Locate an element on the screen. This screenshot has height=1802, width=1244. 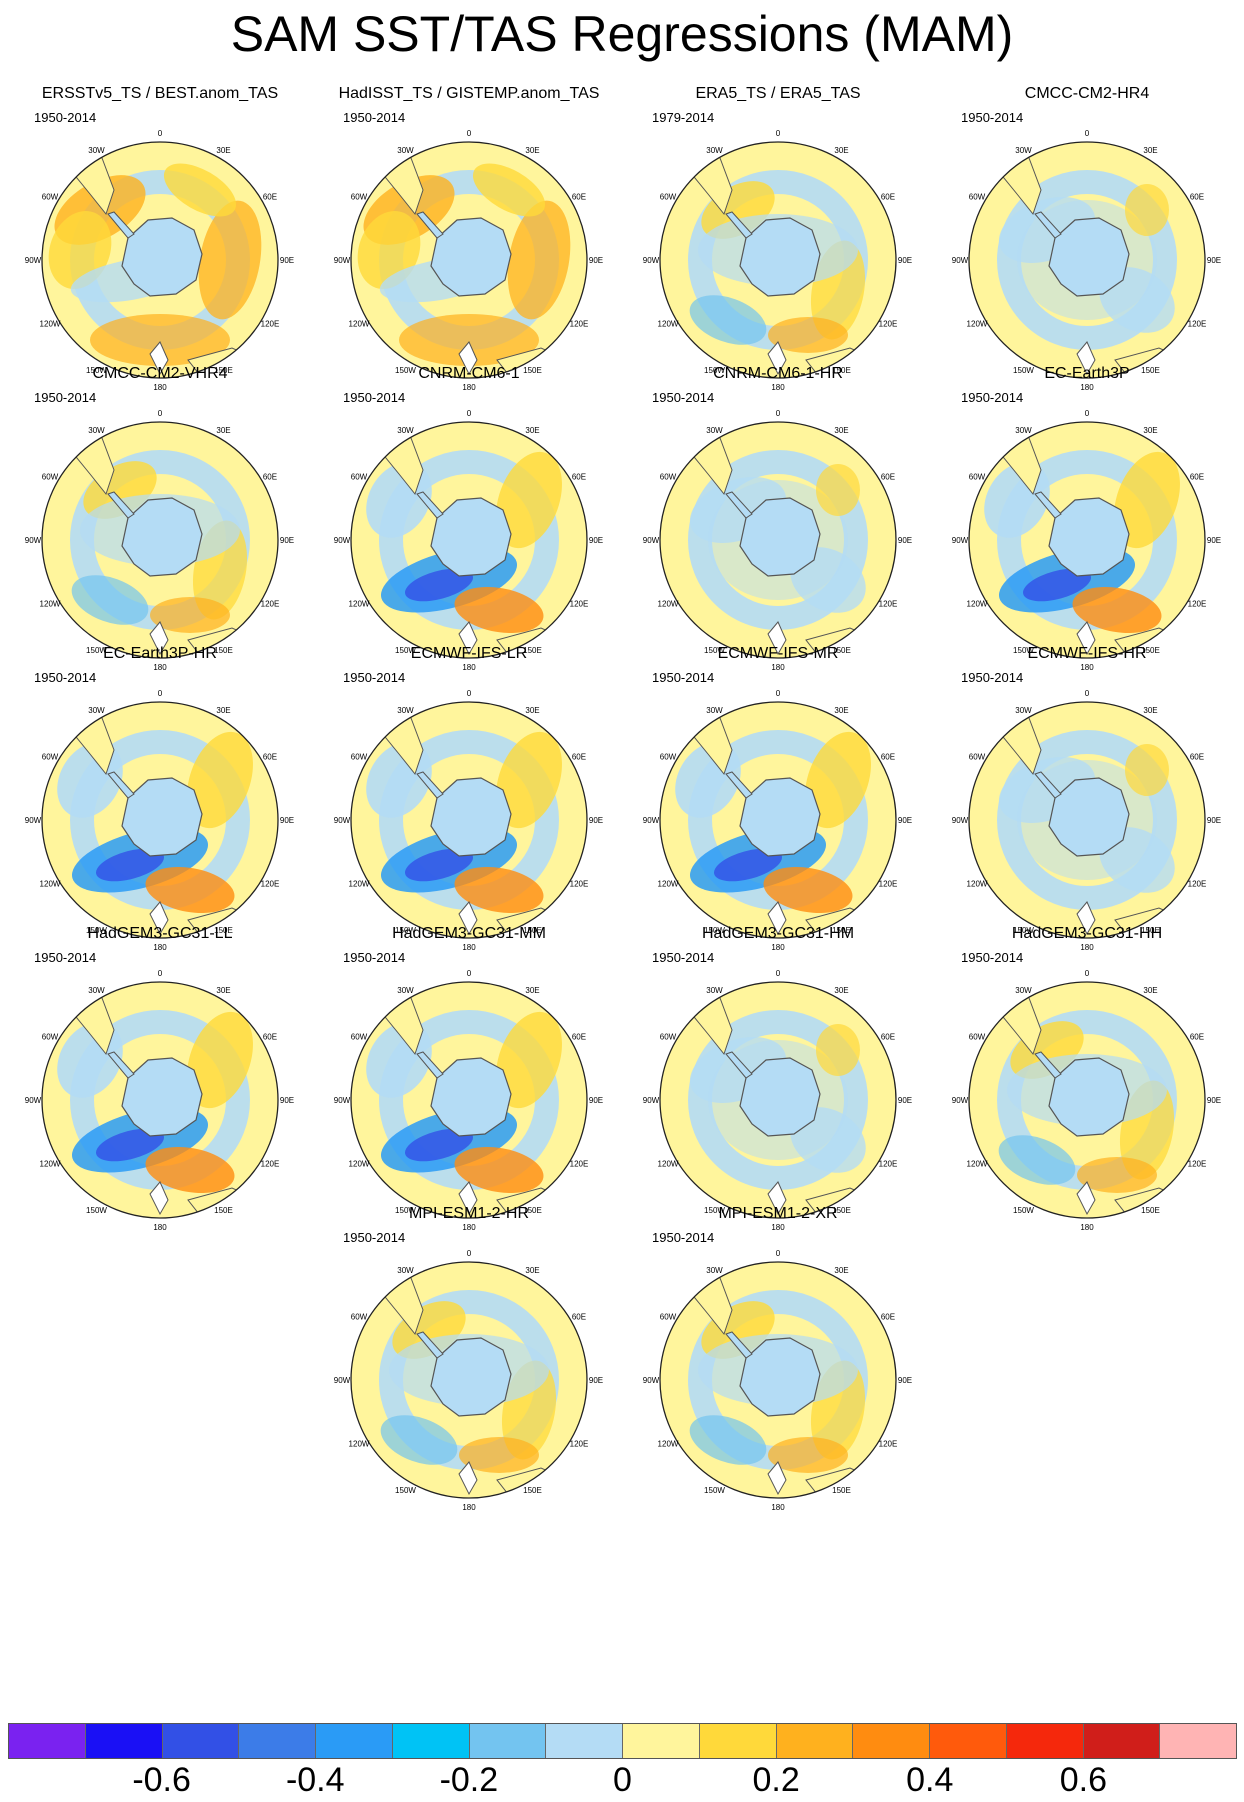
colorbar is located at coordinates (622, 1741).